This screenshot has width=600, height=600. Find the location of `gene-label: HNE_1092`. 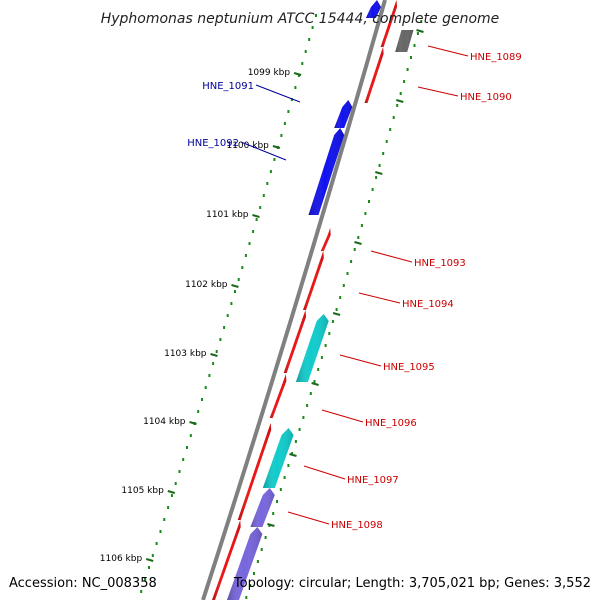

gene-label: HNE_1092 is located at coordinates (213, 143).